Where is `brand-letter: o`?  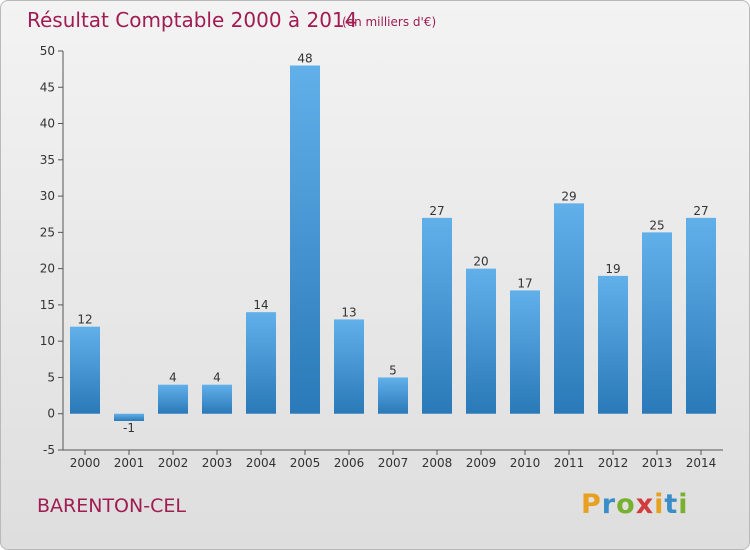
brand-letter: o is located at coordinates (626, 504).